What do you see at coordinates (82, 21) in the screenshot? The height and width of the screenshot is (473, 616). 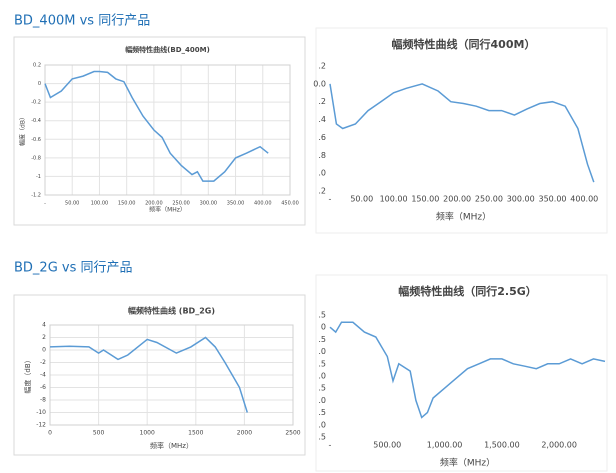 I see `section-heading: BD_400M vs 同行产品` at bounding box center [82, 21].